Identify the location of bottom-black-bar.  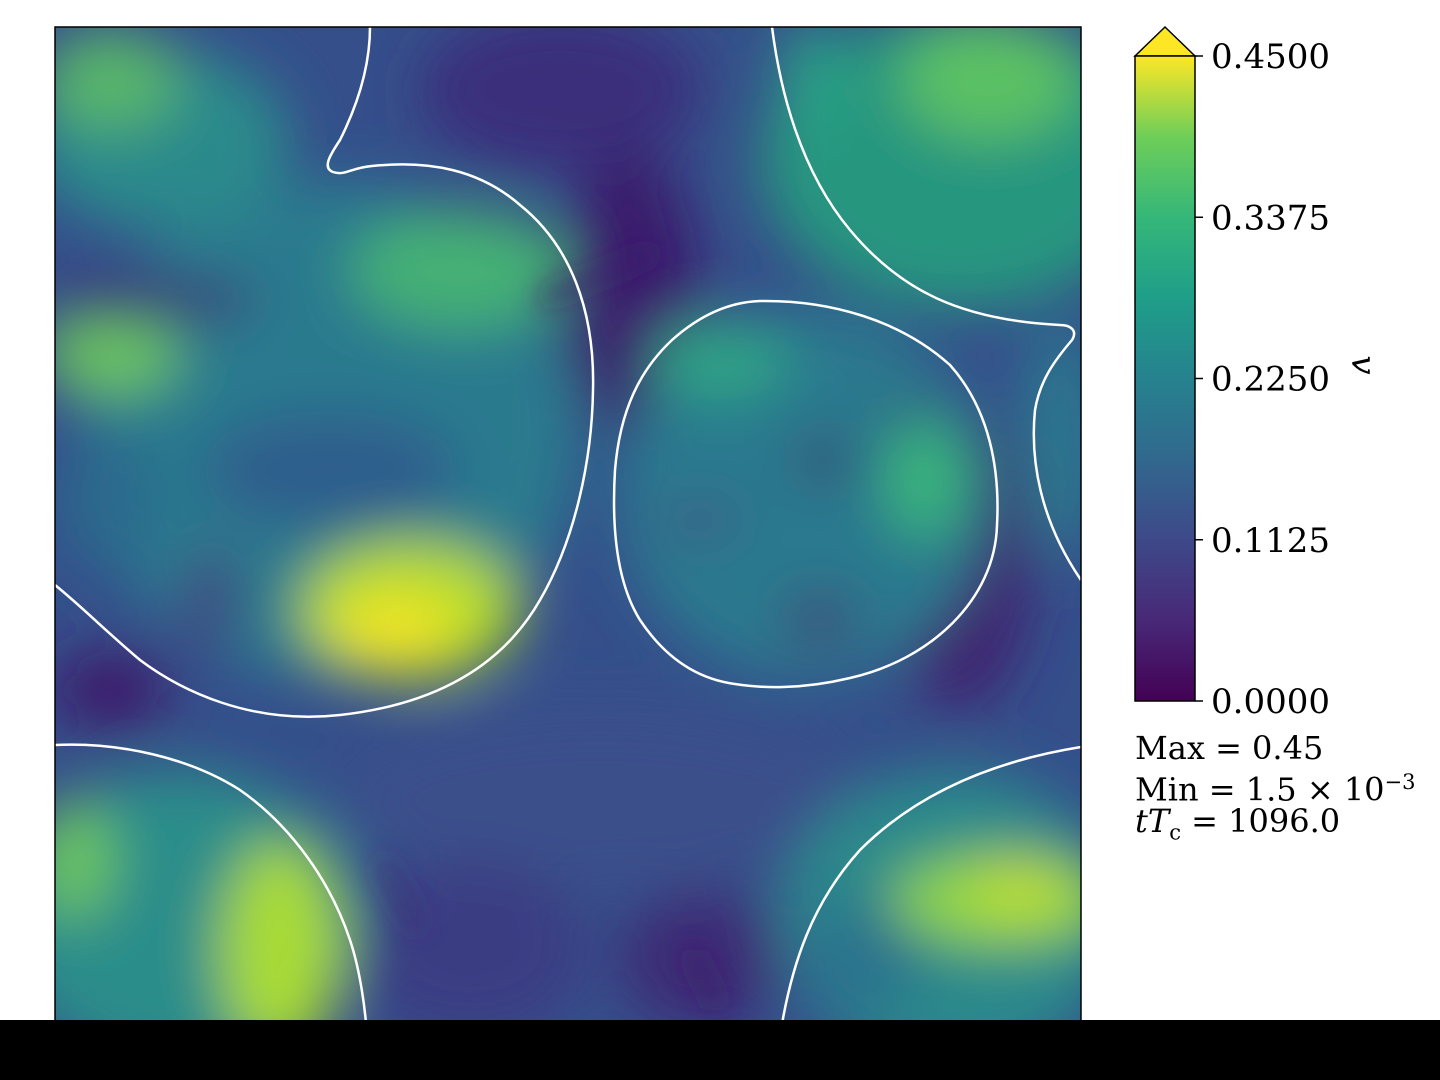
(720, 1050).